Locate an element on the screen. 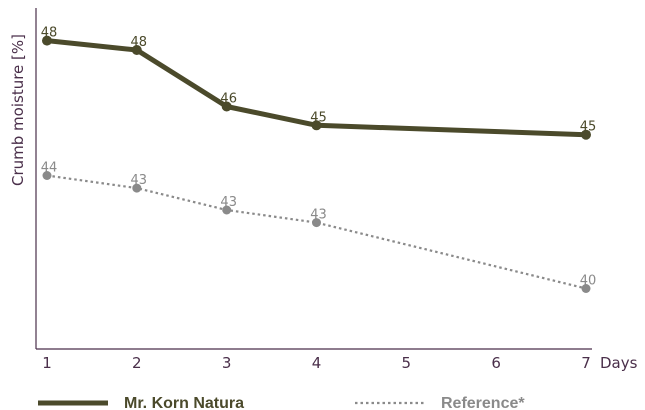  legend-label: Reference* is located at coordinates (483, 402).